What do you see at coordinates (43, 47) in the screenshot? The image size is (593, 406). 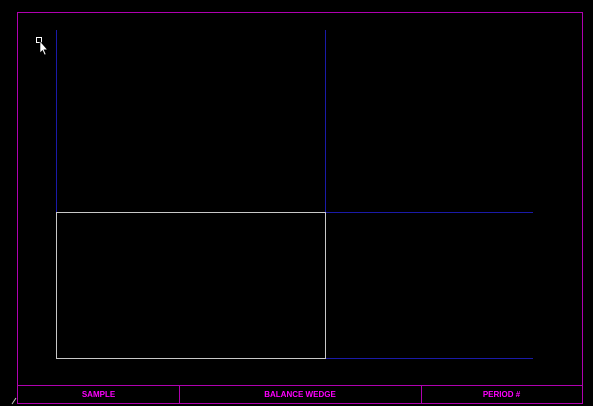 I see `arrow-pointer-icon` at bounding box center [43, 47].